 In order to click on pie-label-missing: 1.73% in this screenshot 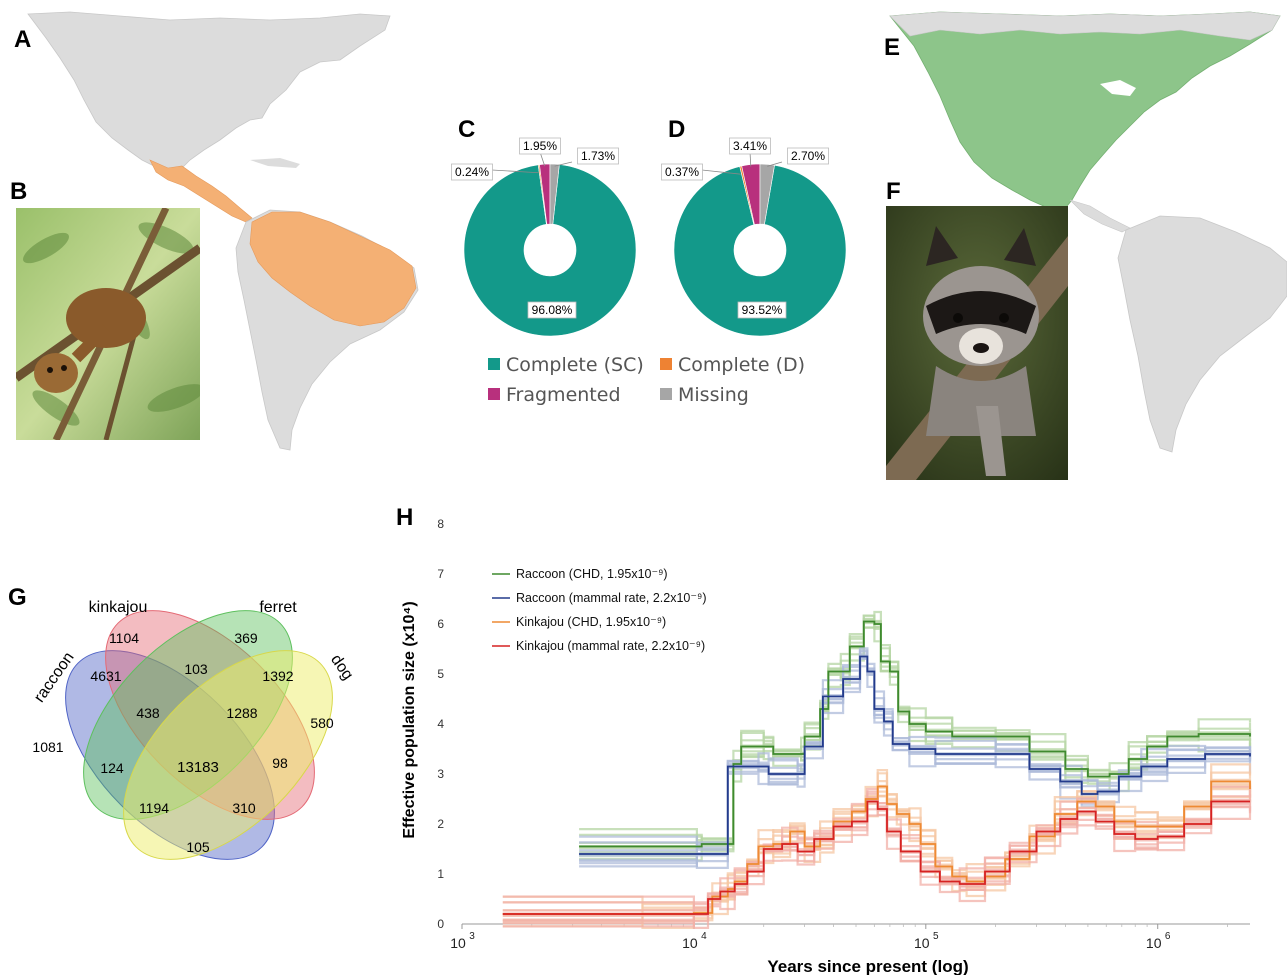, I will do `click(598, 156)`.